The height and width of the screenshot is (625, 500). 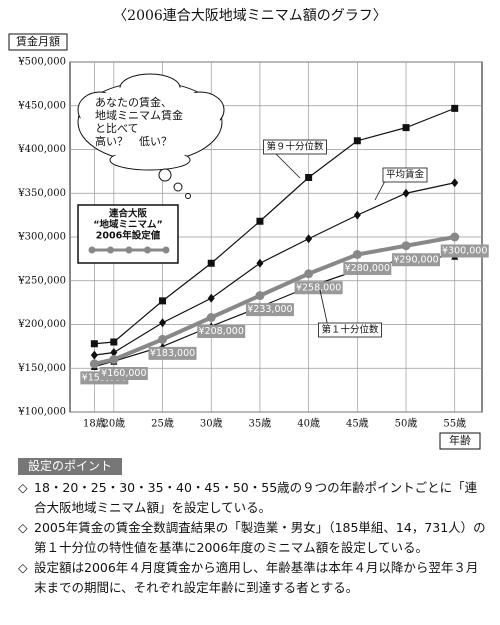 I want to click on x-tick-label: 50歳, so click(x=406, y=424).